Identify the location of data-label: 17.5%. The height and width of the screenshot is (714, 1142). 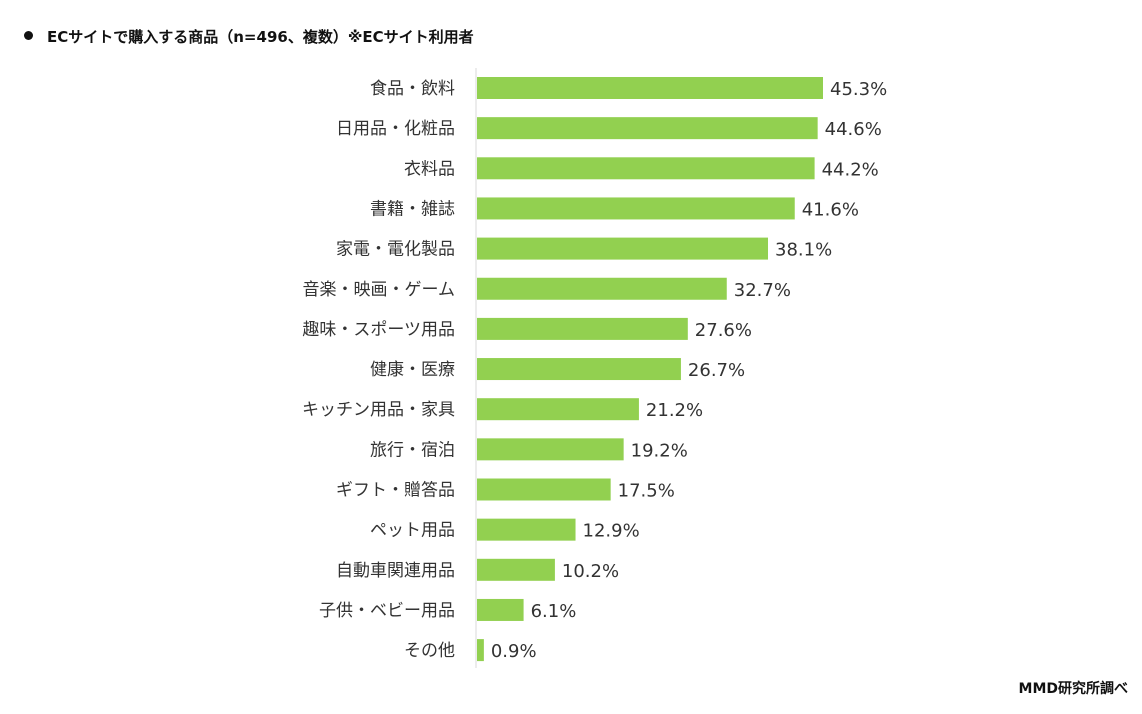
(646, 491).